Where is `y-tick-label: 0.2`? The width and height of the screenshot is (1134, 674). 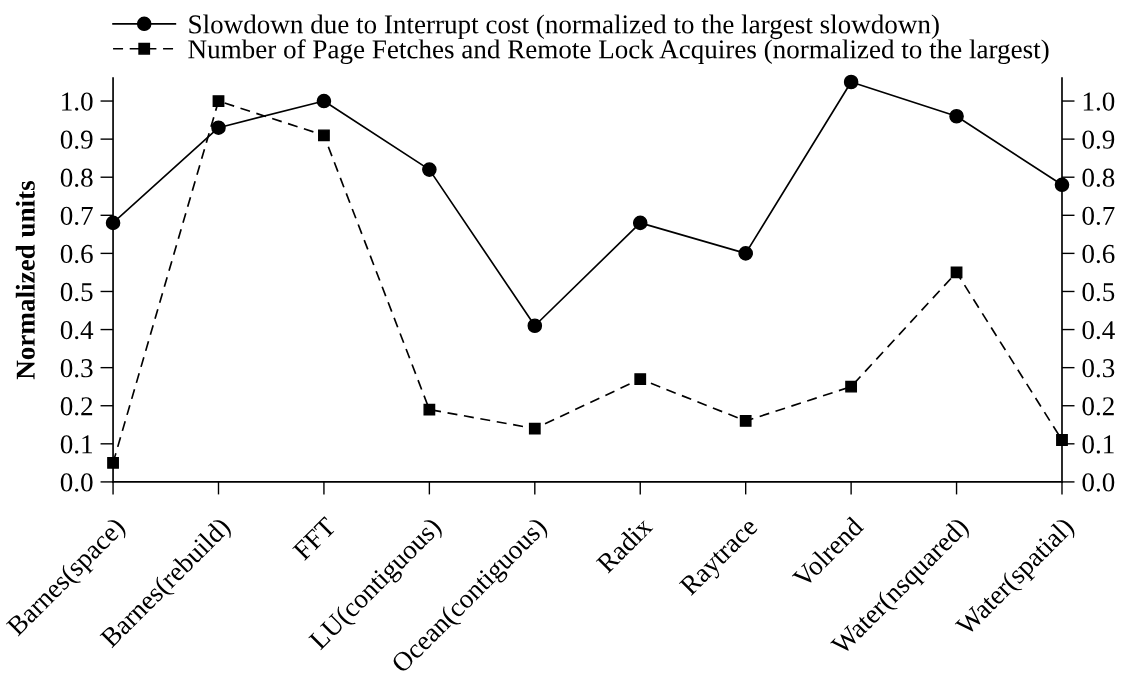
y-tick-label: 0.2 is located at coordinates (76, 406).